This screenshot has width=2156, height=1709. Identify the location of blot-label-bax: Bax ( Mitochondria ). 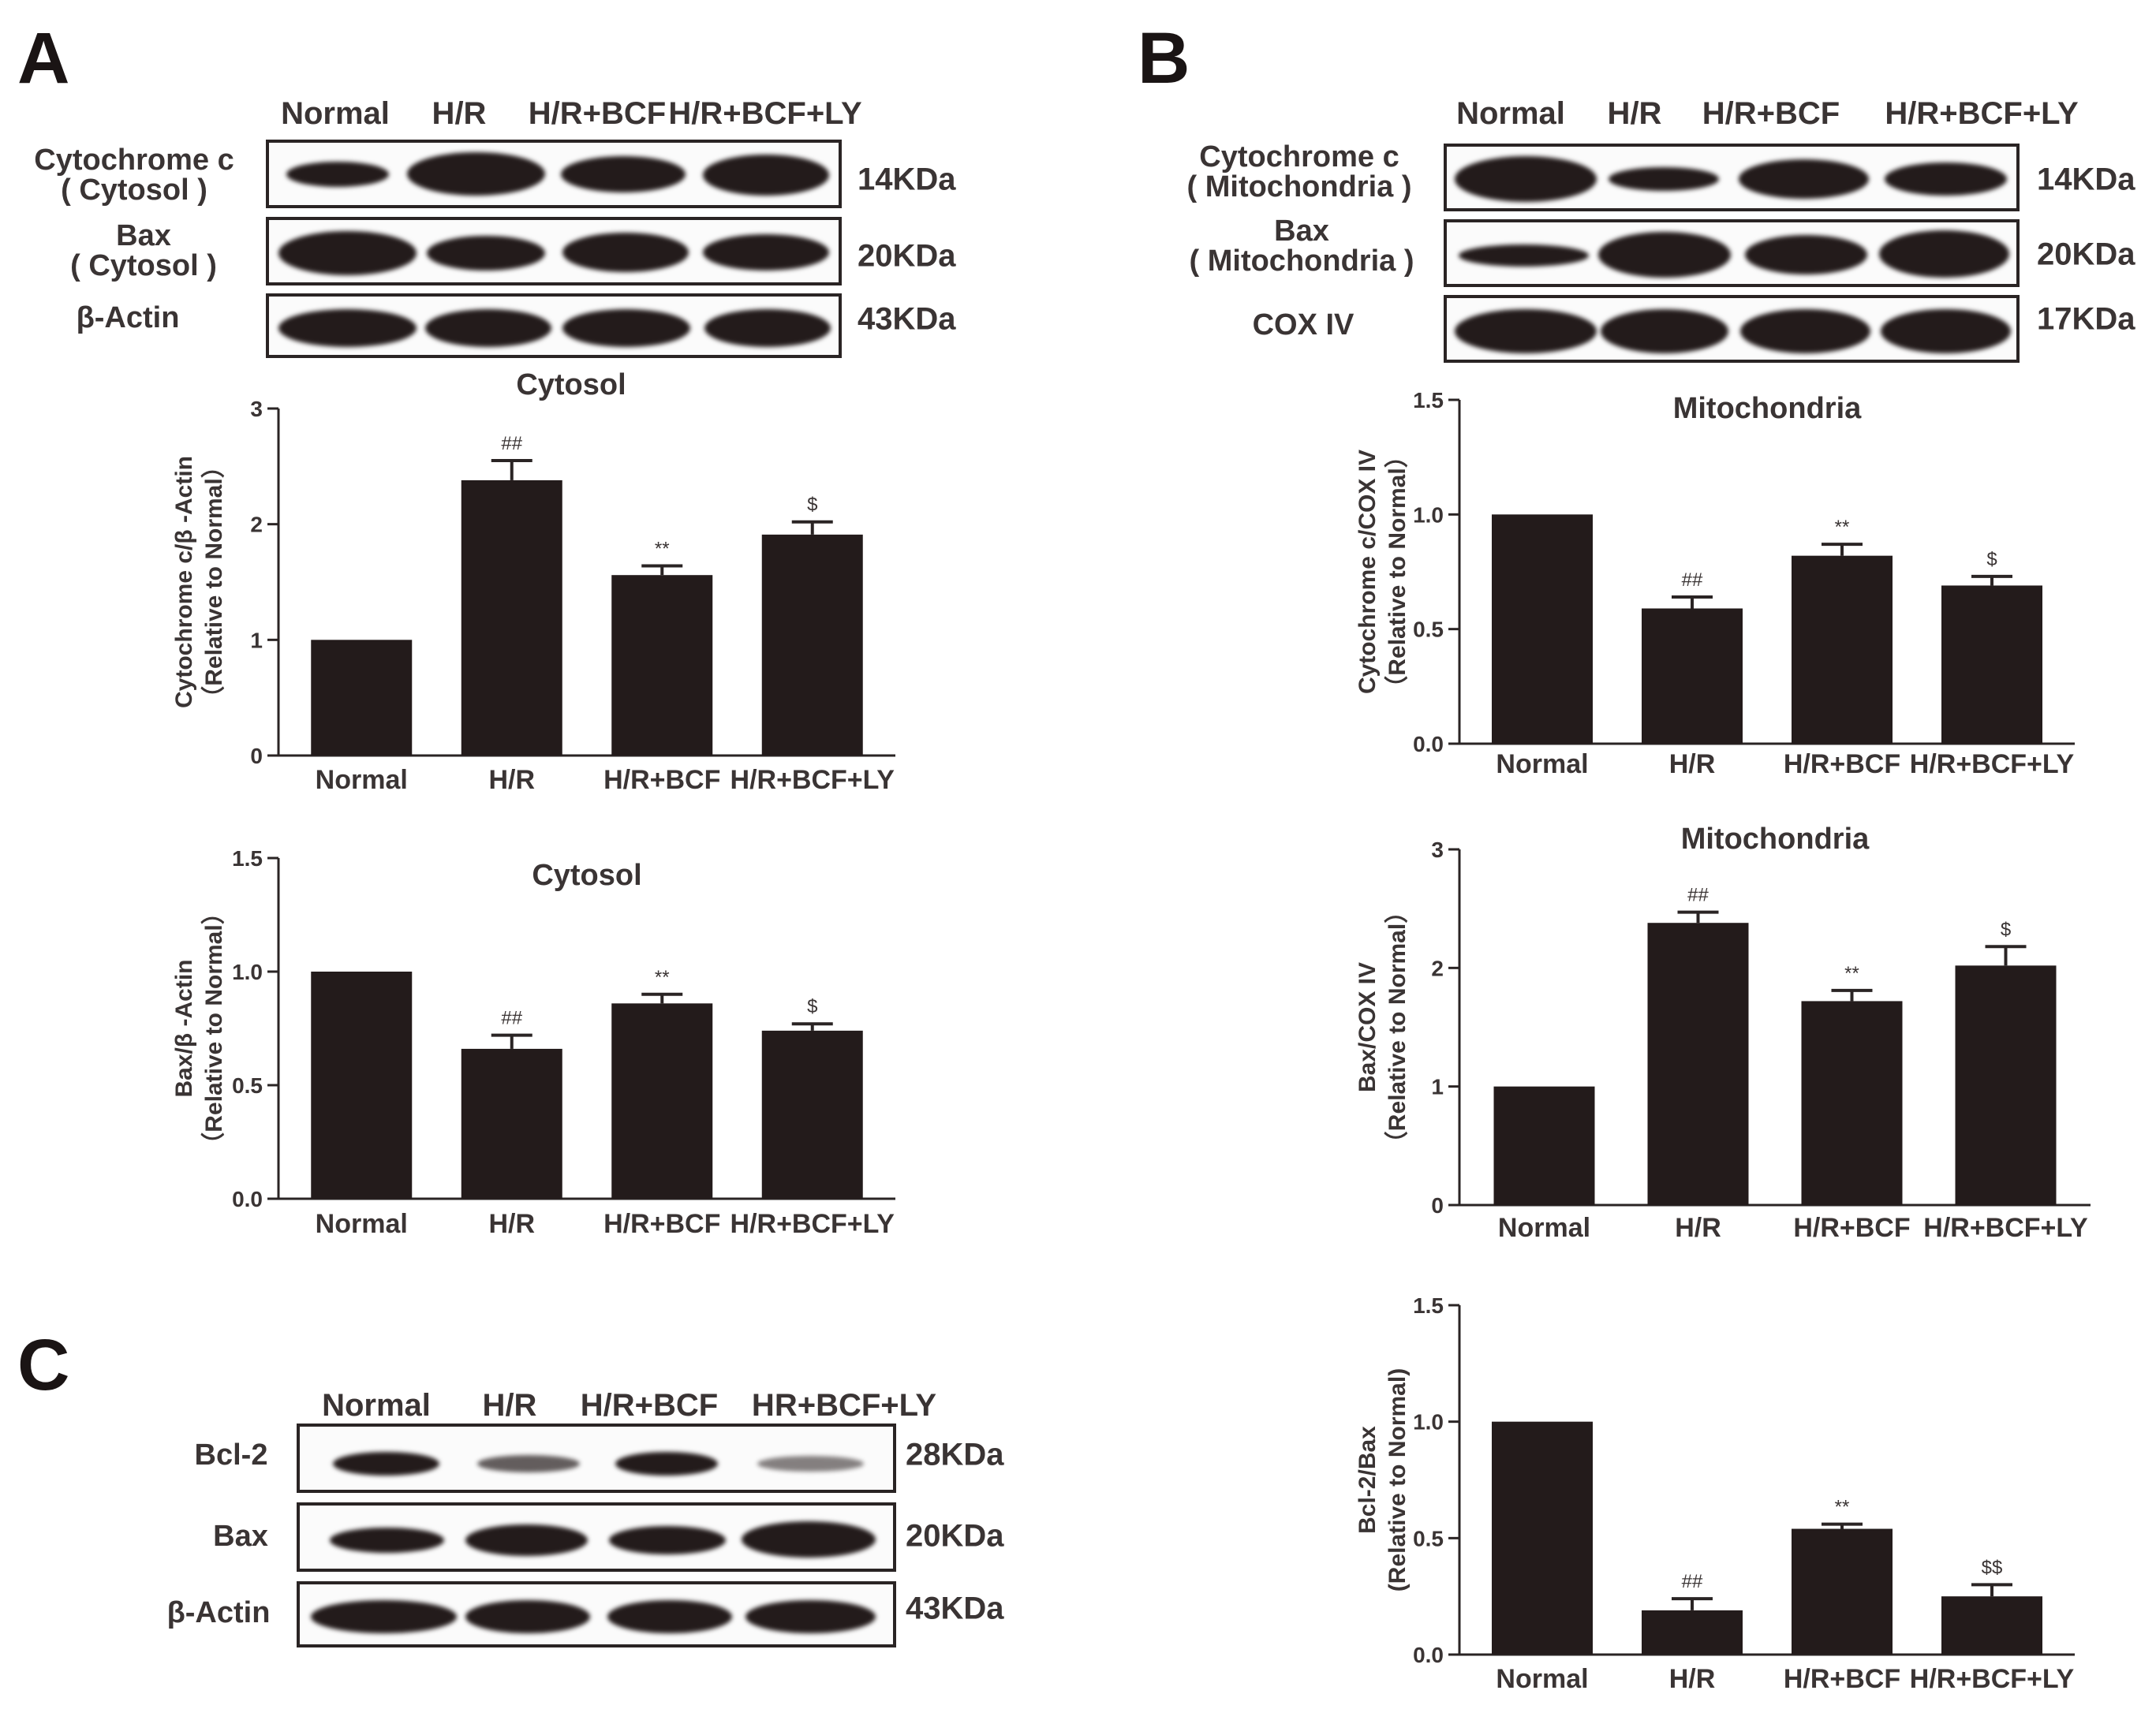
(1301, 246).